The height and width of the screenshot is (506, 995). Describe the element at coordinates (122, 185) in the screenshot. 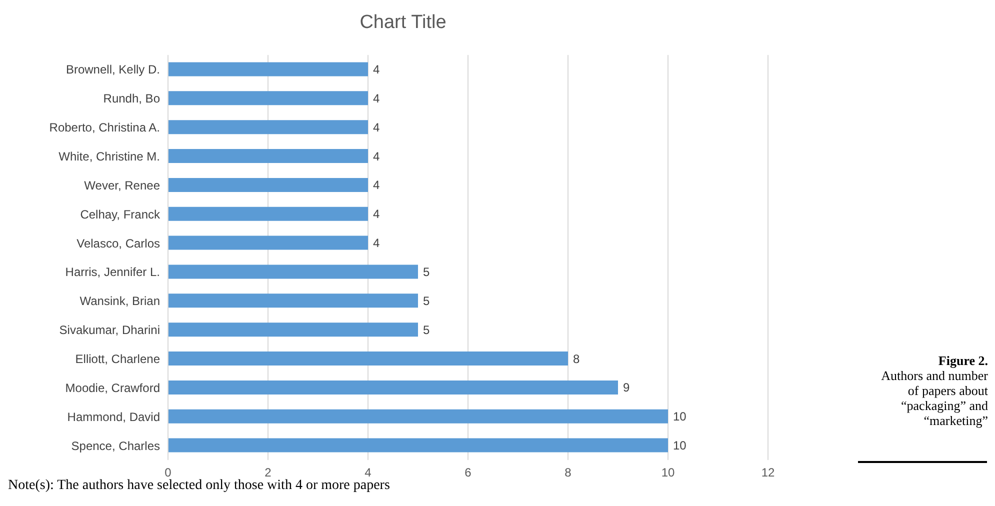

I see `y-tick-label: Wever, Renee` at that location.